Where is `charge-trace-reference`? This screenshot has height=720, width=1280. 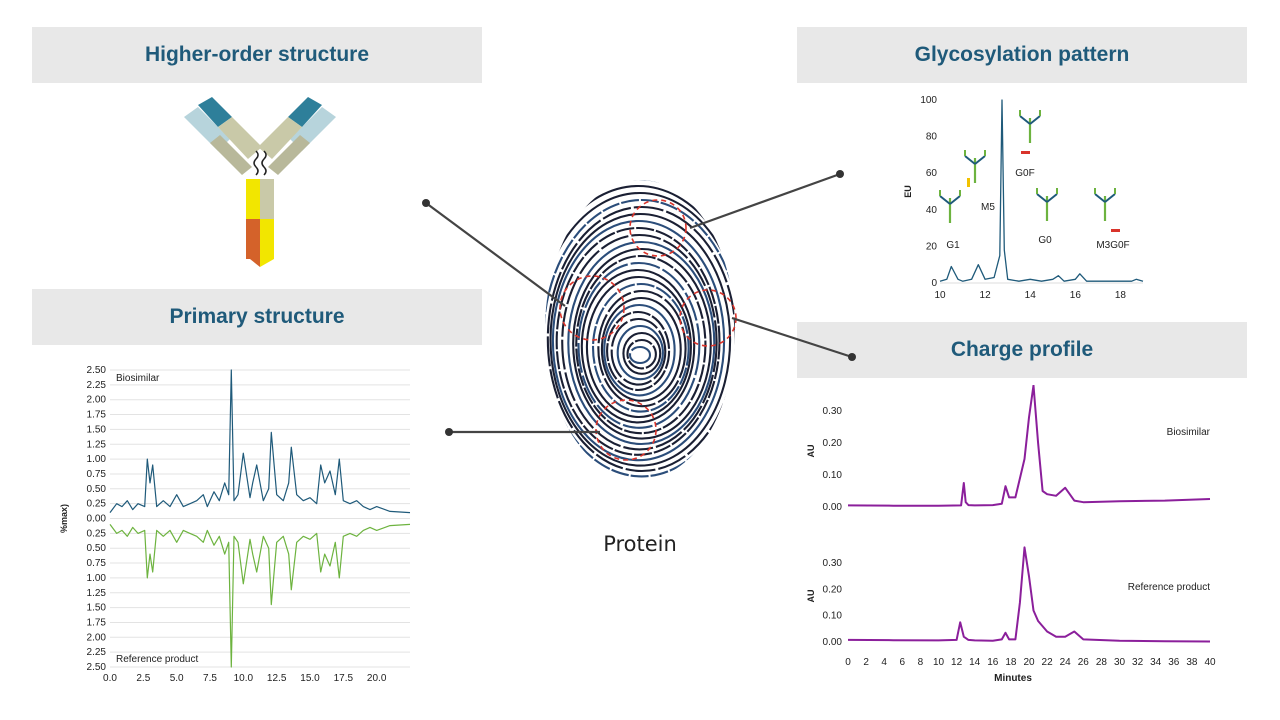 charge-trace-reference is located at coordinates (1029, 594).